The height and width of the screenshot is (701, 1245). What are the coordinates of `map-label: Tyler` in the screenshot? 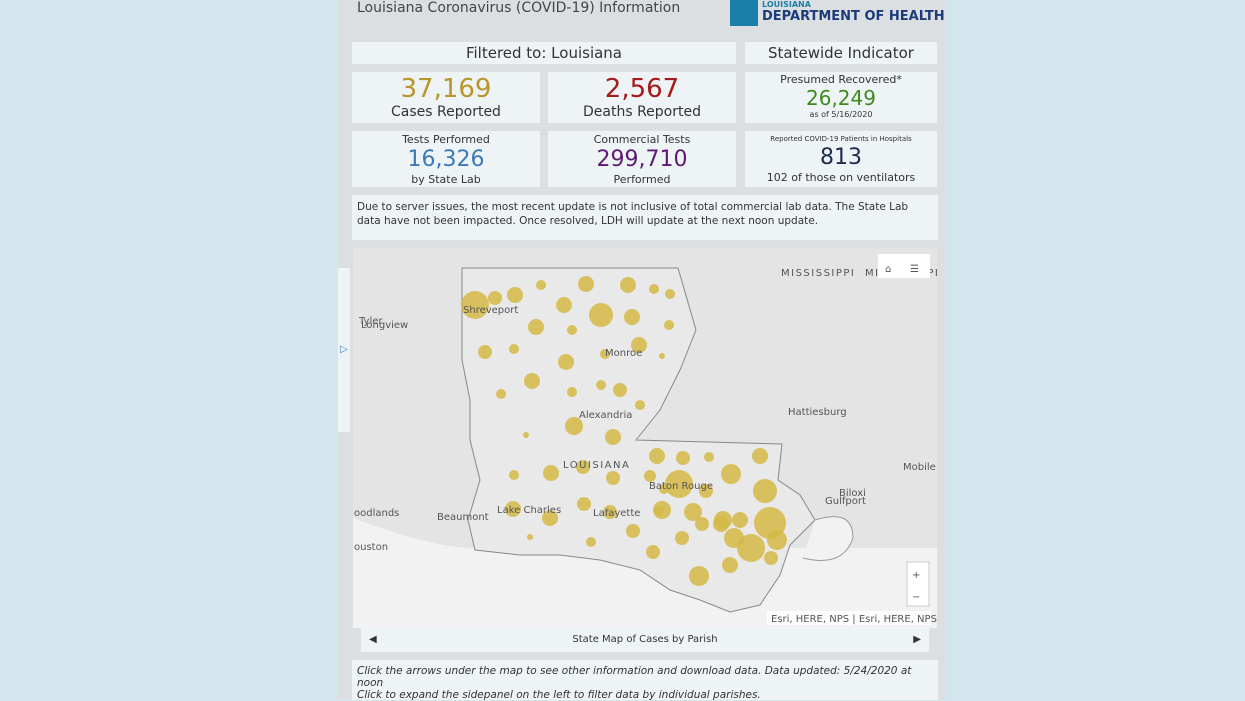 It's located at (370, 321).